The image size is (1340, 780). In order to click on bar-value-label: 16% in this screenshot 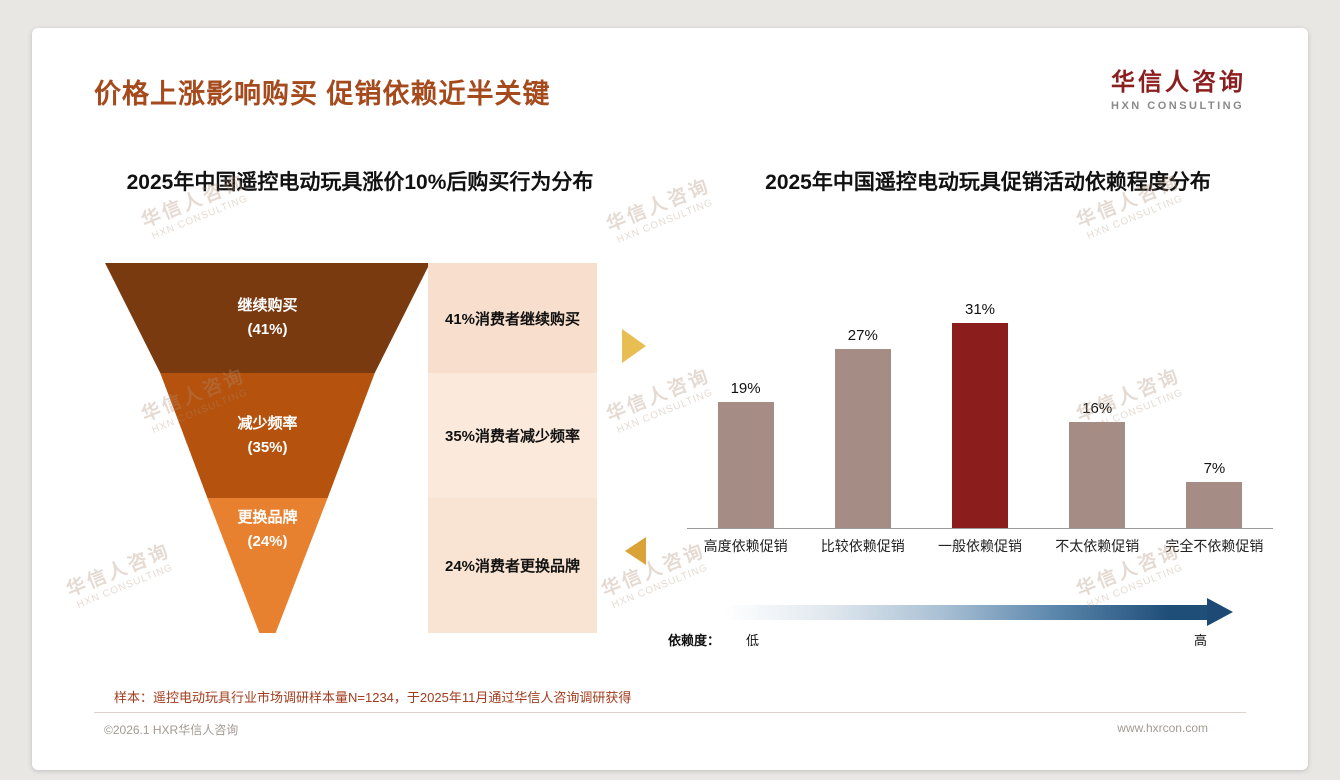, I will do `click(1097, 408)`.